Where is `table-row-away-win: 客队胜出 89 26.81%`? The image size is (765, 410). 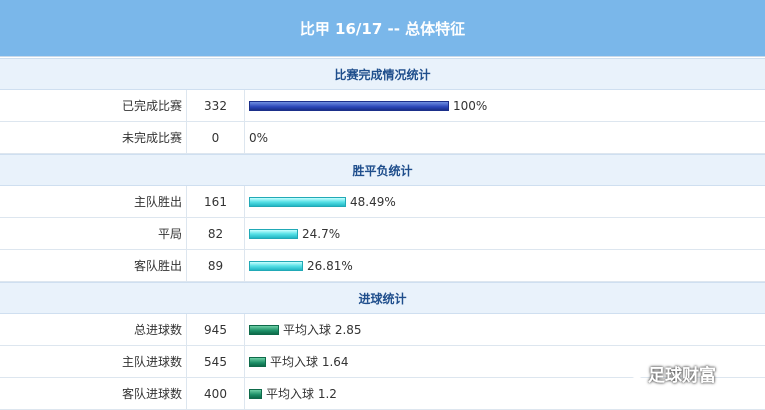 table-row-away-win: 客队胜出 89 26.81% is located at coordinates (382, 266).